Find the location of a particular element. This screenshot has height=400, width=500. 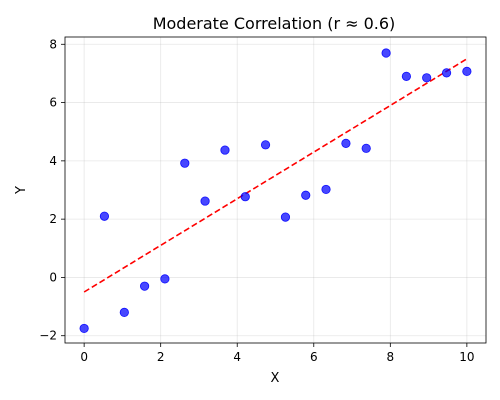

chart-title: Moderate Correlation (r ≈ 0.6) is located at coordinates (274, 23).